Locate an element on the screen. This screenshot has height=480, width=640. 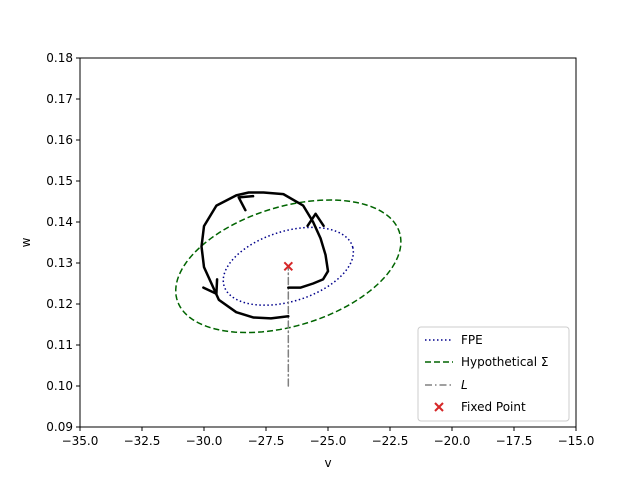
x-tick-label: −25.0 is located at coordinates (328, 441).